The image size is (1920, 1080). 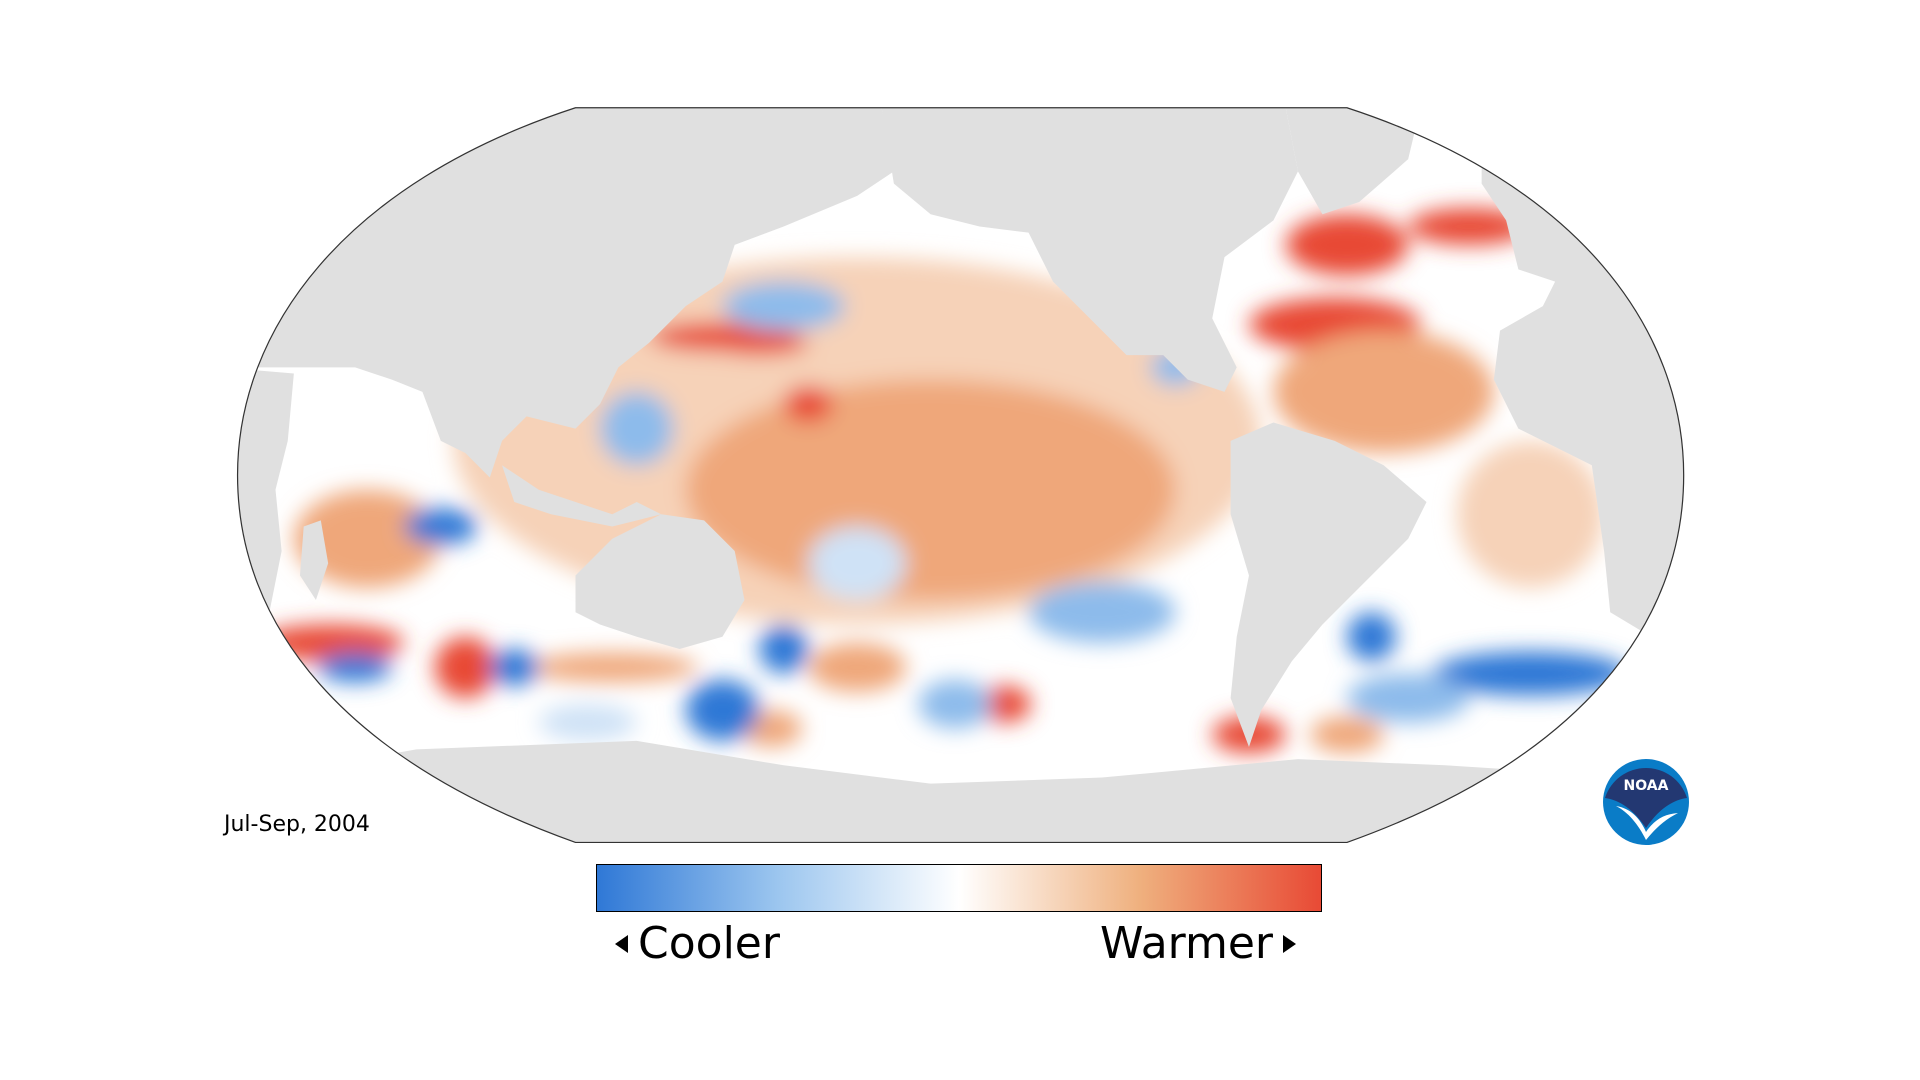 I want to click on greenland, so click(x=1353, y=161).